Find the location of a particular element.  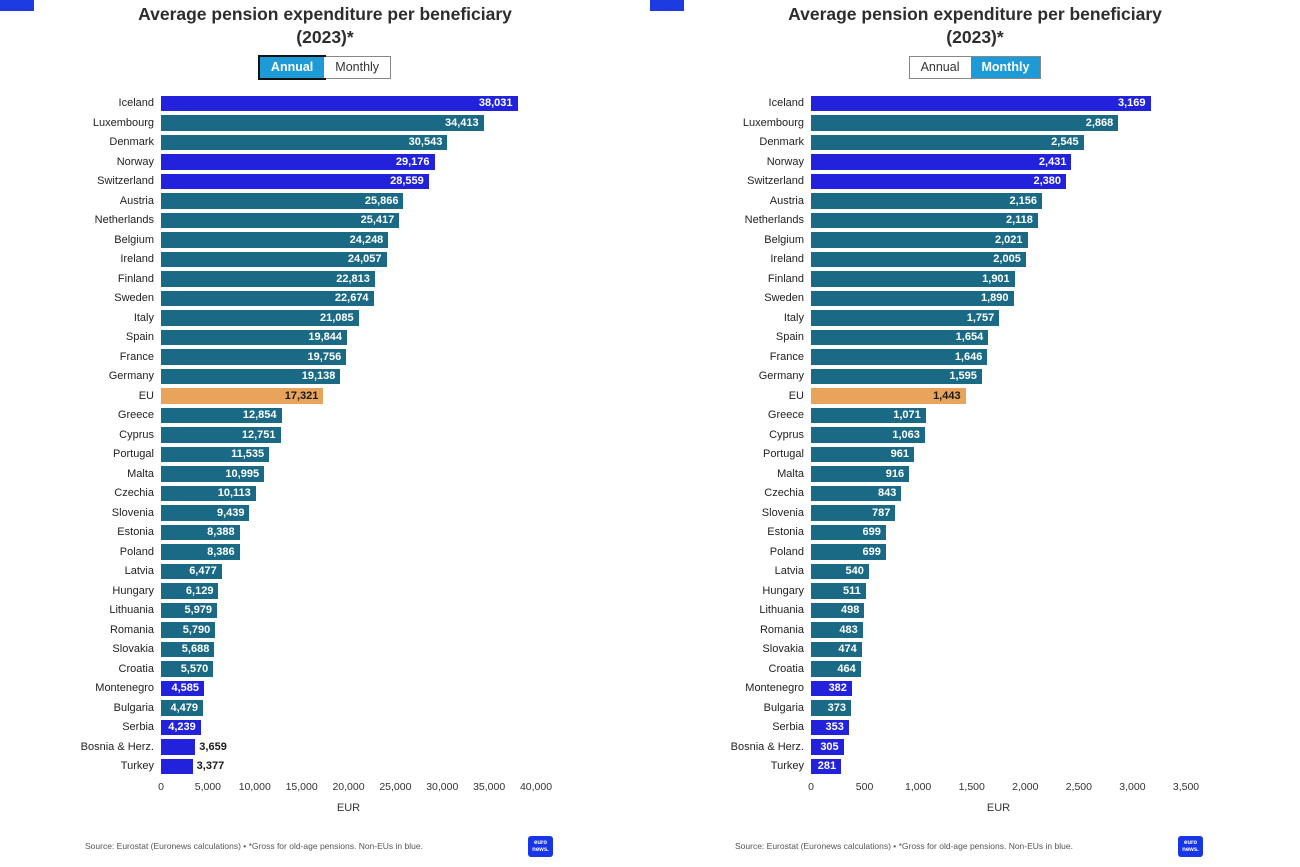

bar-track: 1,654 is located at coordinates (998, 337).